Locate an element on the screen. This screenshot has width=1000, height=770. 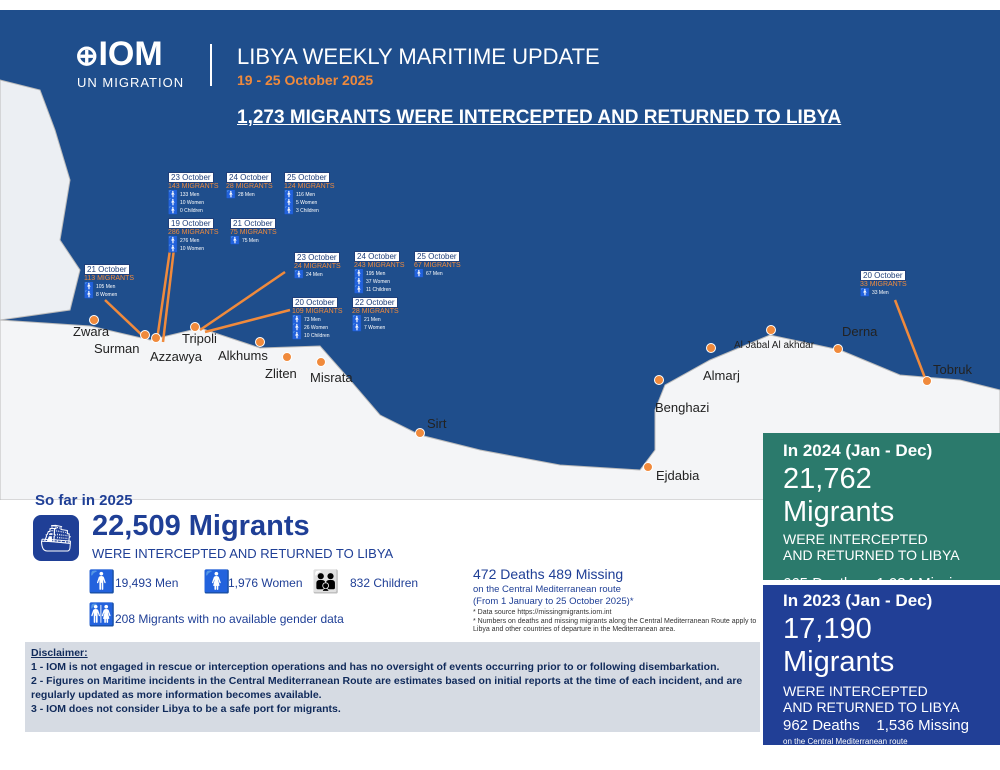
ytd-sub: WERE INTERCEPTED AND RETURNED TO LIBYA is located at coordinates (243, 553).